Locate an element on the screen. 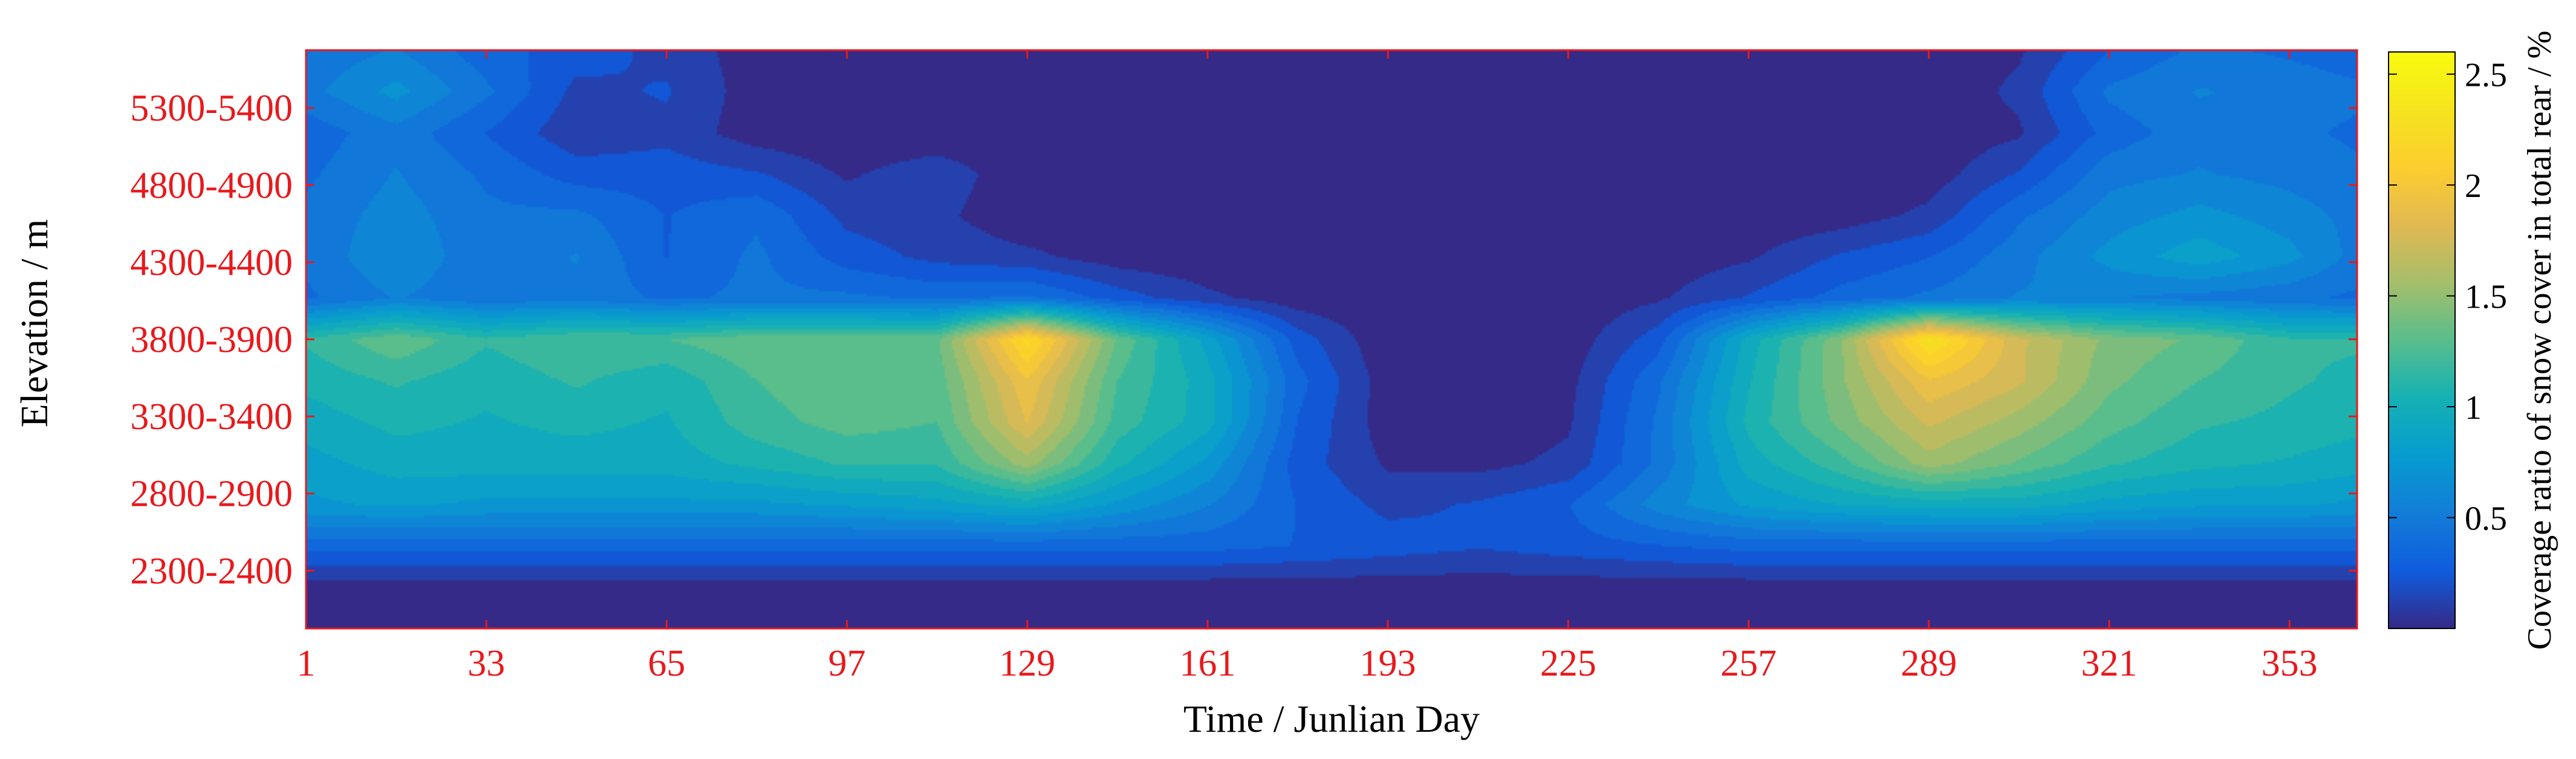  y-tick-label: 5300-5400 is located at coordinates (212, 108).